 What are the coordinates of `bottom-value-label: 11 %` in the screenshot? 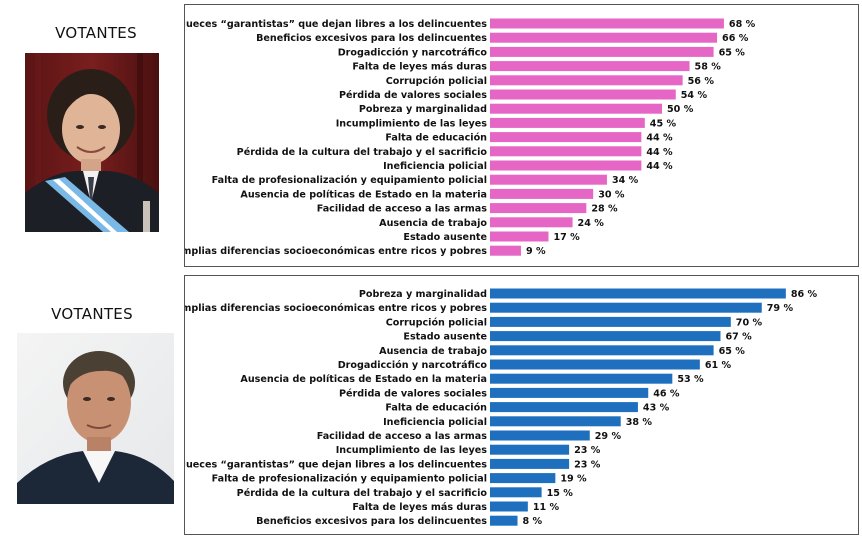 It's located at (546, 507).